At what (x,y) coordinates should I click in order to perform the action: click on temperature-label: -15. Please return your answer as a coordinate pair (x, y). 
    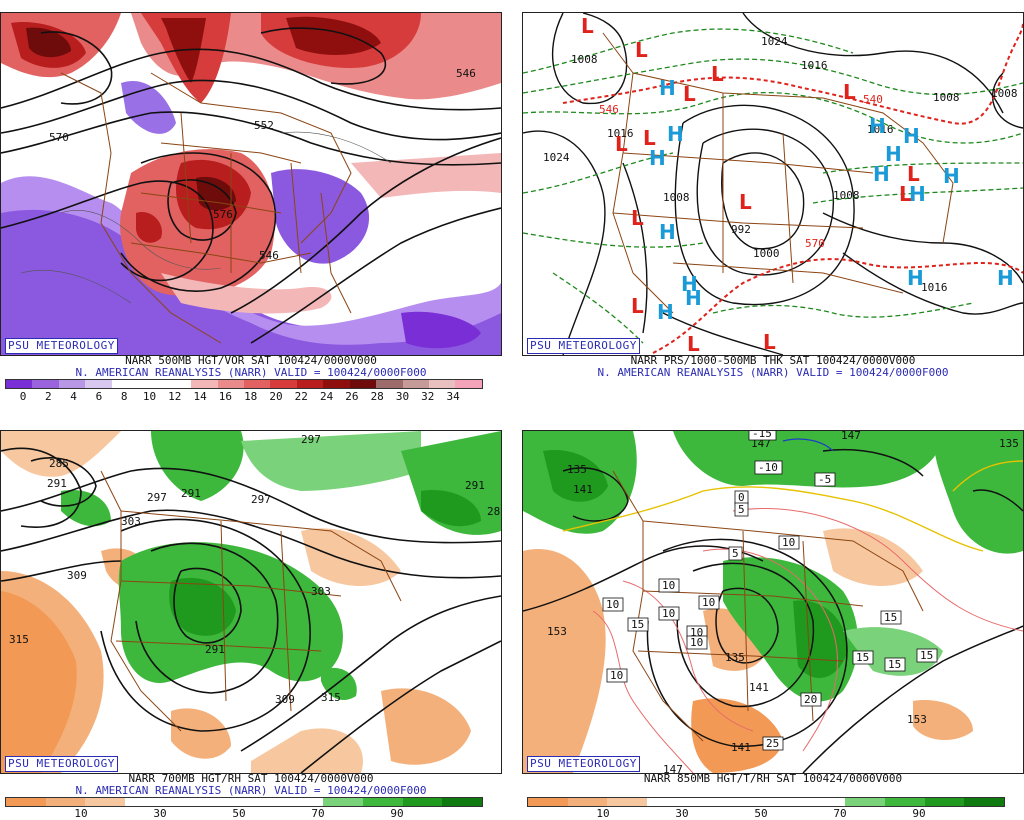
    Looking at the image, I should click on (762, 435).